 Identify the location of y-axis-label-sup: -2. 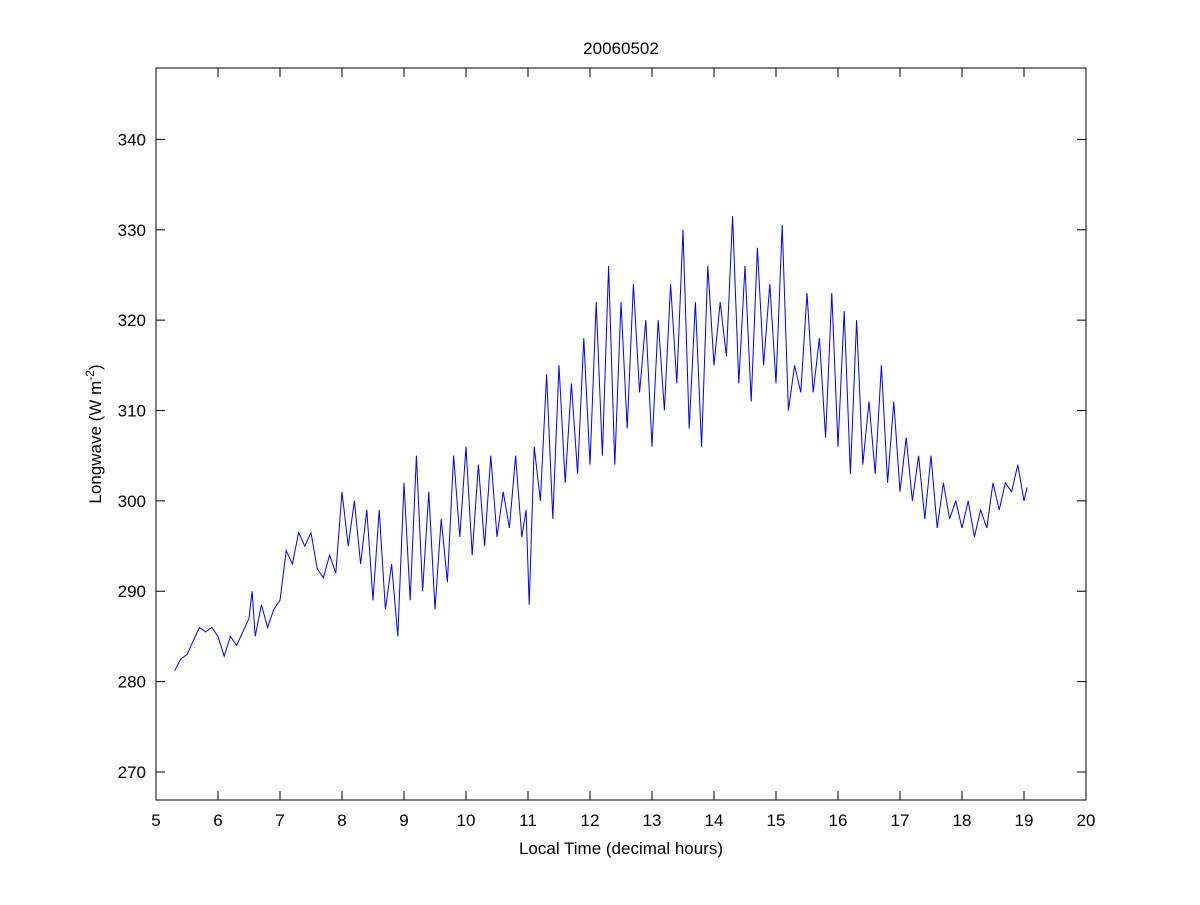
(90, 375).